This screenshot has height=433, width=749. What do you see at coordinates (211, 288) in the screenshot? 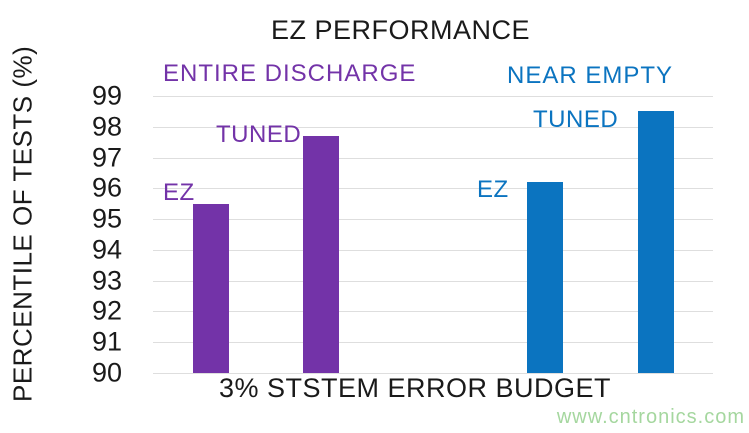
I see `bar-entire-discharge-ez` at bounding box center [211, 288].